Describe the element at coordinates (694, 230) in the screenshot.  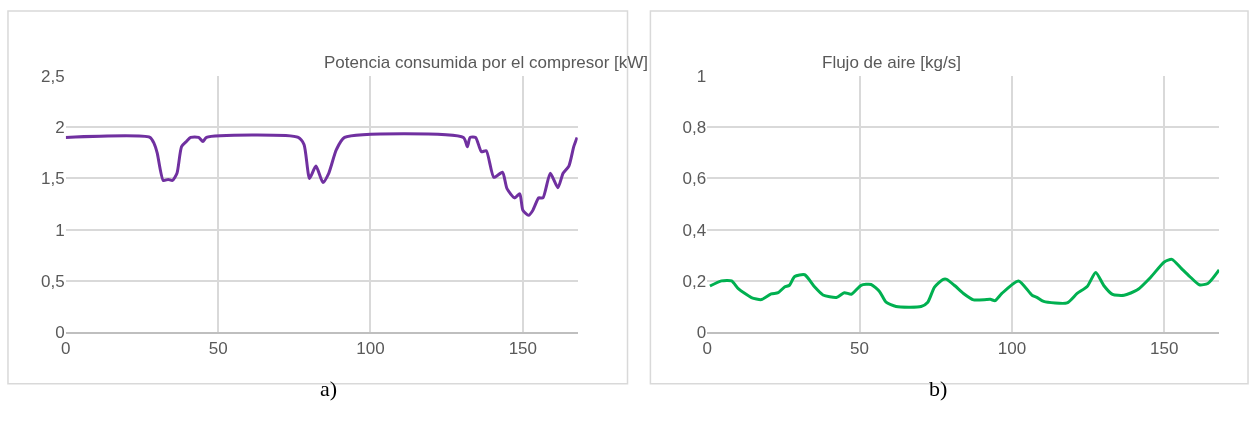
I see `y-tick-label: 0,4` at that location.